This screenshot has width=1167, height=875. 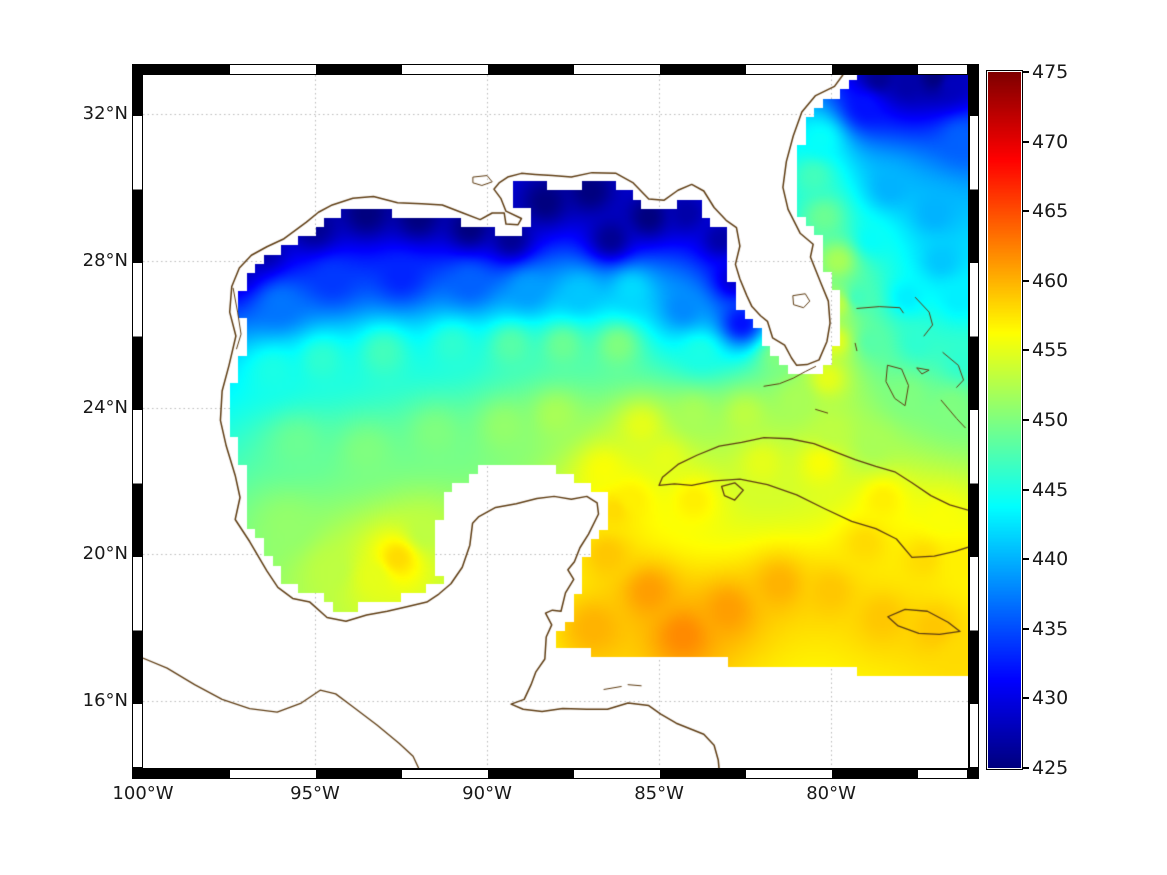 What do you see at coordinates (1050, 559) in the screenshot?
I see `colorbar-tick-label: 440` at bounding box center [1050, 559].